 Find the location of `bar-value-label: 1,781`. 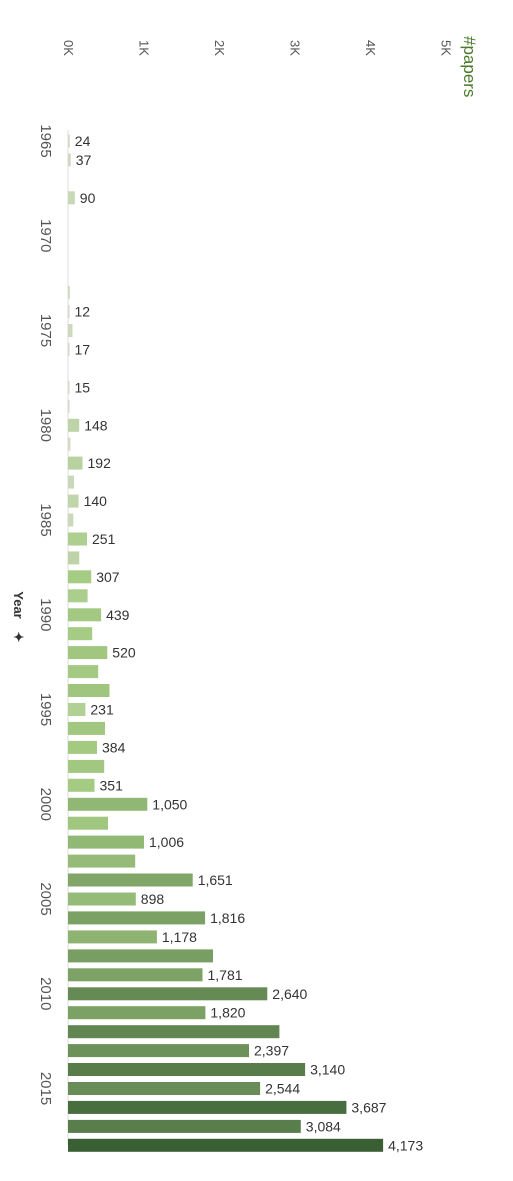

bar-value-label: 1,781 is located at coordinates (225, 975).